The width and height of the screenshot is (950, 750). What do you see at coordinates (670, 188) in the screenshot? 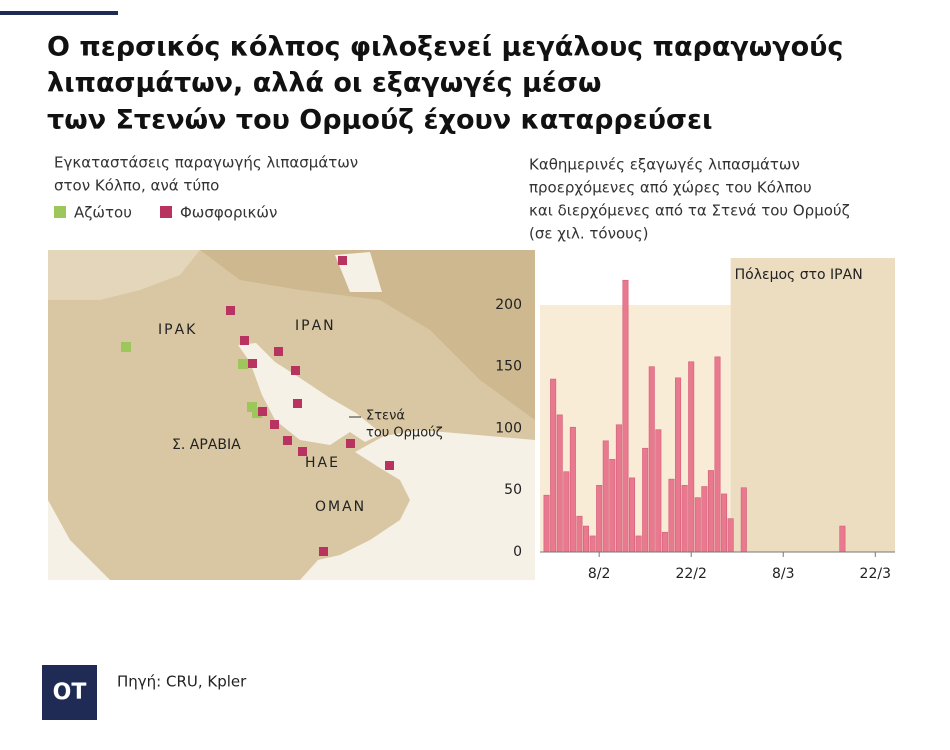
I see `chart-title: προερχόμενες από χώρες του Κόλπου` at bounding box center [670, 188].